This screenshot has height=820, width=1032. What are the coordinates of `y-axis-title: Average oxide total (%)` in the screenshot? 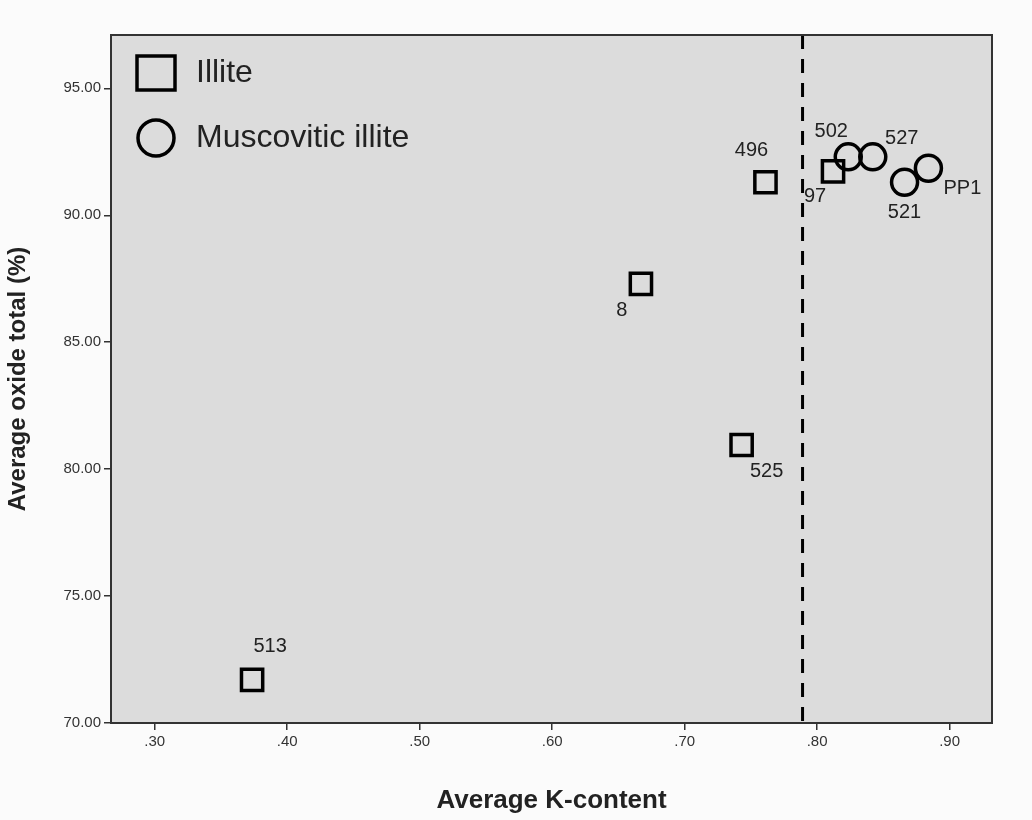 It's located at (17, 379).